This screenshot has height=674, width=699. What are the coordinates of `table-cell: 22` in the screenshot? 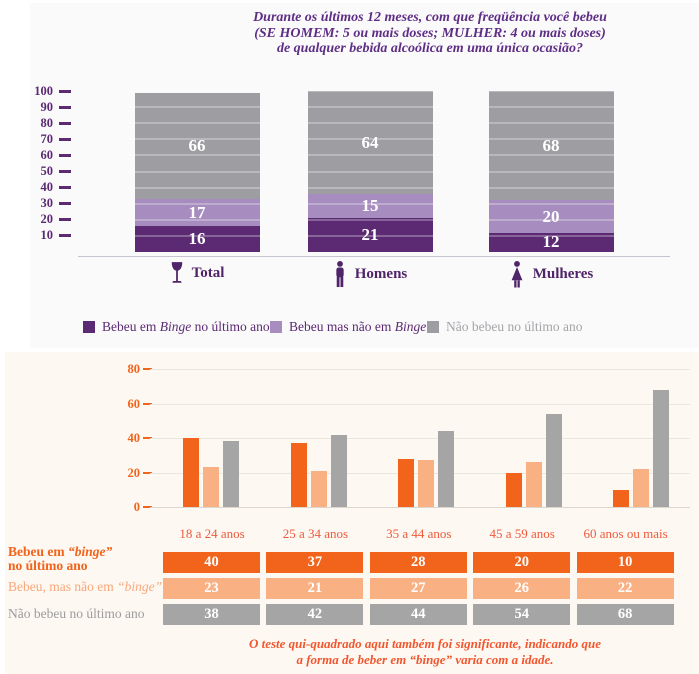 It's located at (625, 588).